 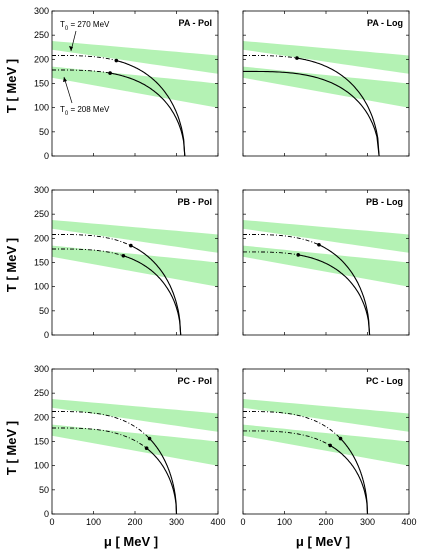 I want to click on panel-label: PC - Pol, so click(x=194, y=381).